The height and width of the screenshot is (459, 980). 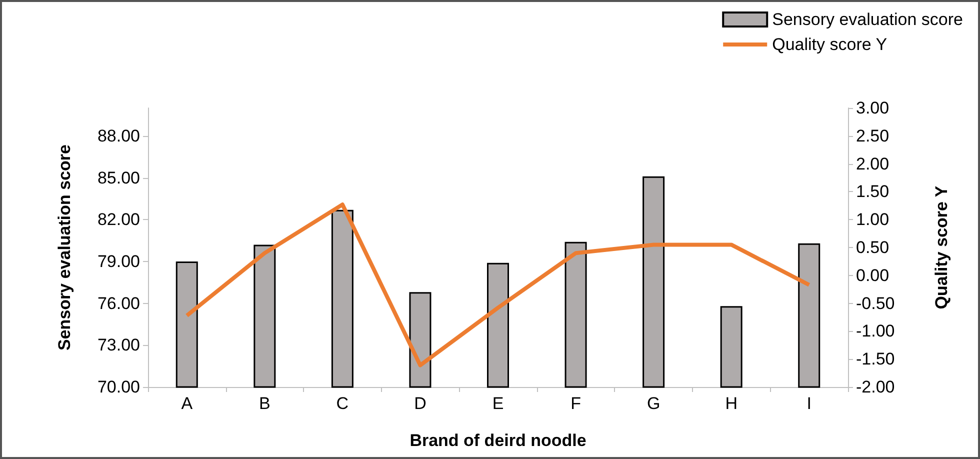 What do you see at coordinates (873, 136) in the screenshot?
I see `y2-tick-label: 2.50` at bounding box center [873, 136].